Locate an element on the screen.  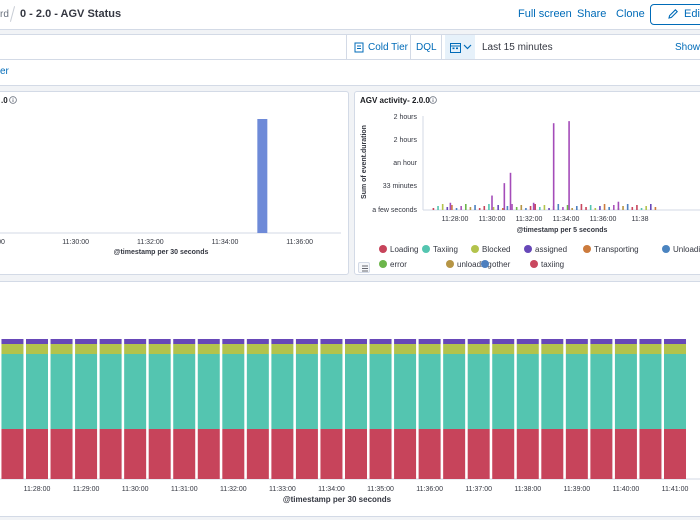
legend-item: Transporting is located at coordinates (611, 249).